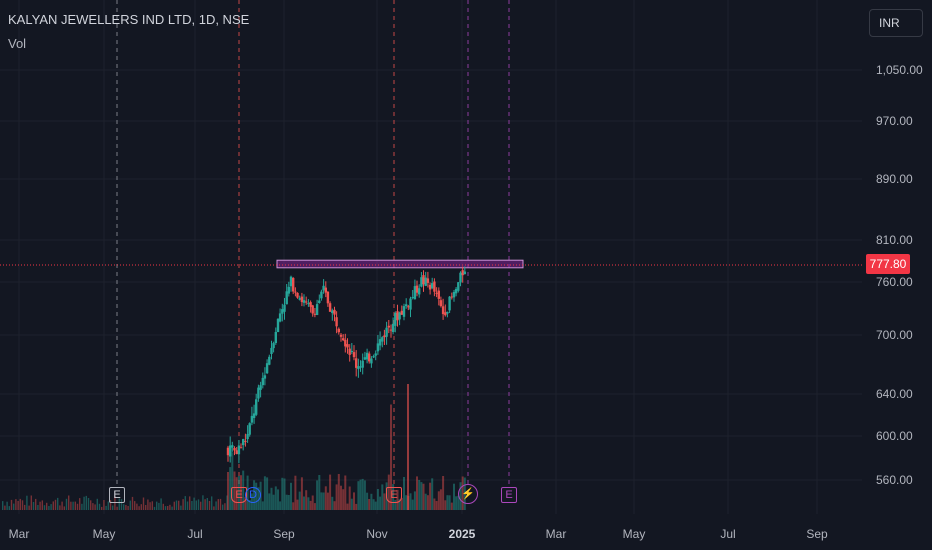  Describe the element at coordinates (129, 19) in the screenshot. I see `symbol-title: KALYAN JEWELLERS IND LTD, 1D, NSE` at that location.